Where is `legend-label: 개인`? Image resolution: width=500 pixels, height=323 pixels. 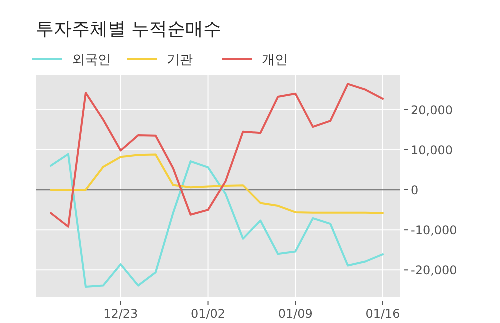 legend-label: 개인 is located at coordinates (275, 60).